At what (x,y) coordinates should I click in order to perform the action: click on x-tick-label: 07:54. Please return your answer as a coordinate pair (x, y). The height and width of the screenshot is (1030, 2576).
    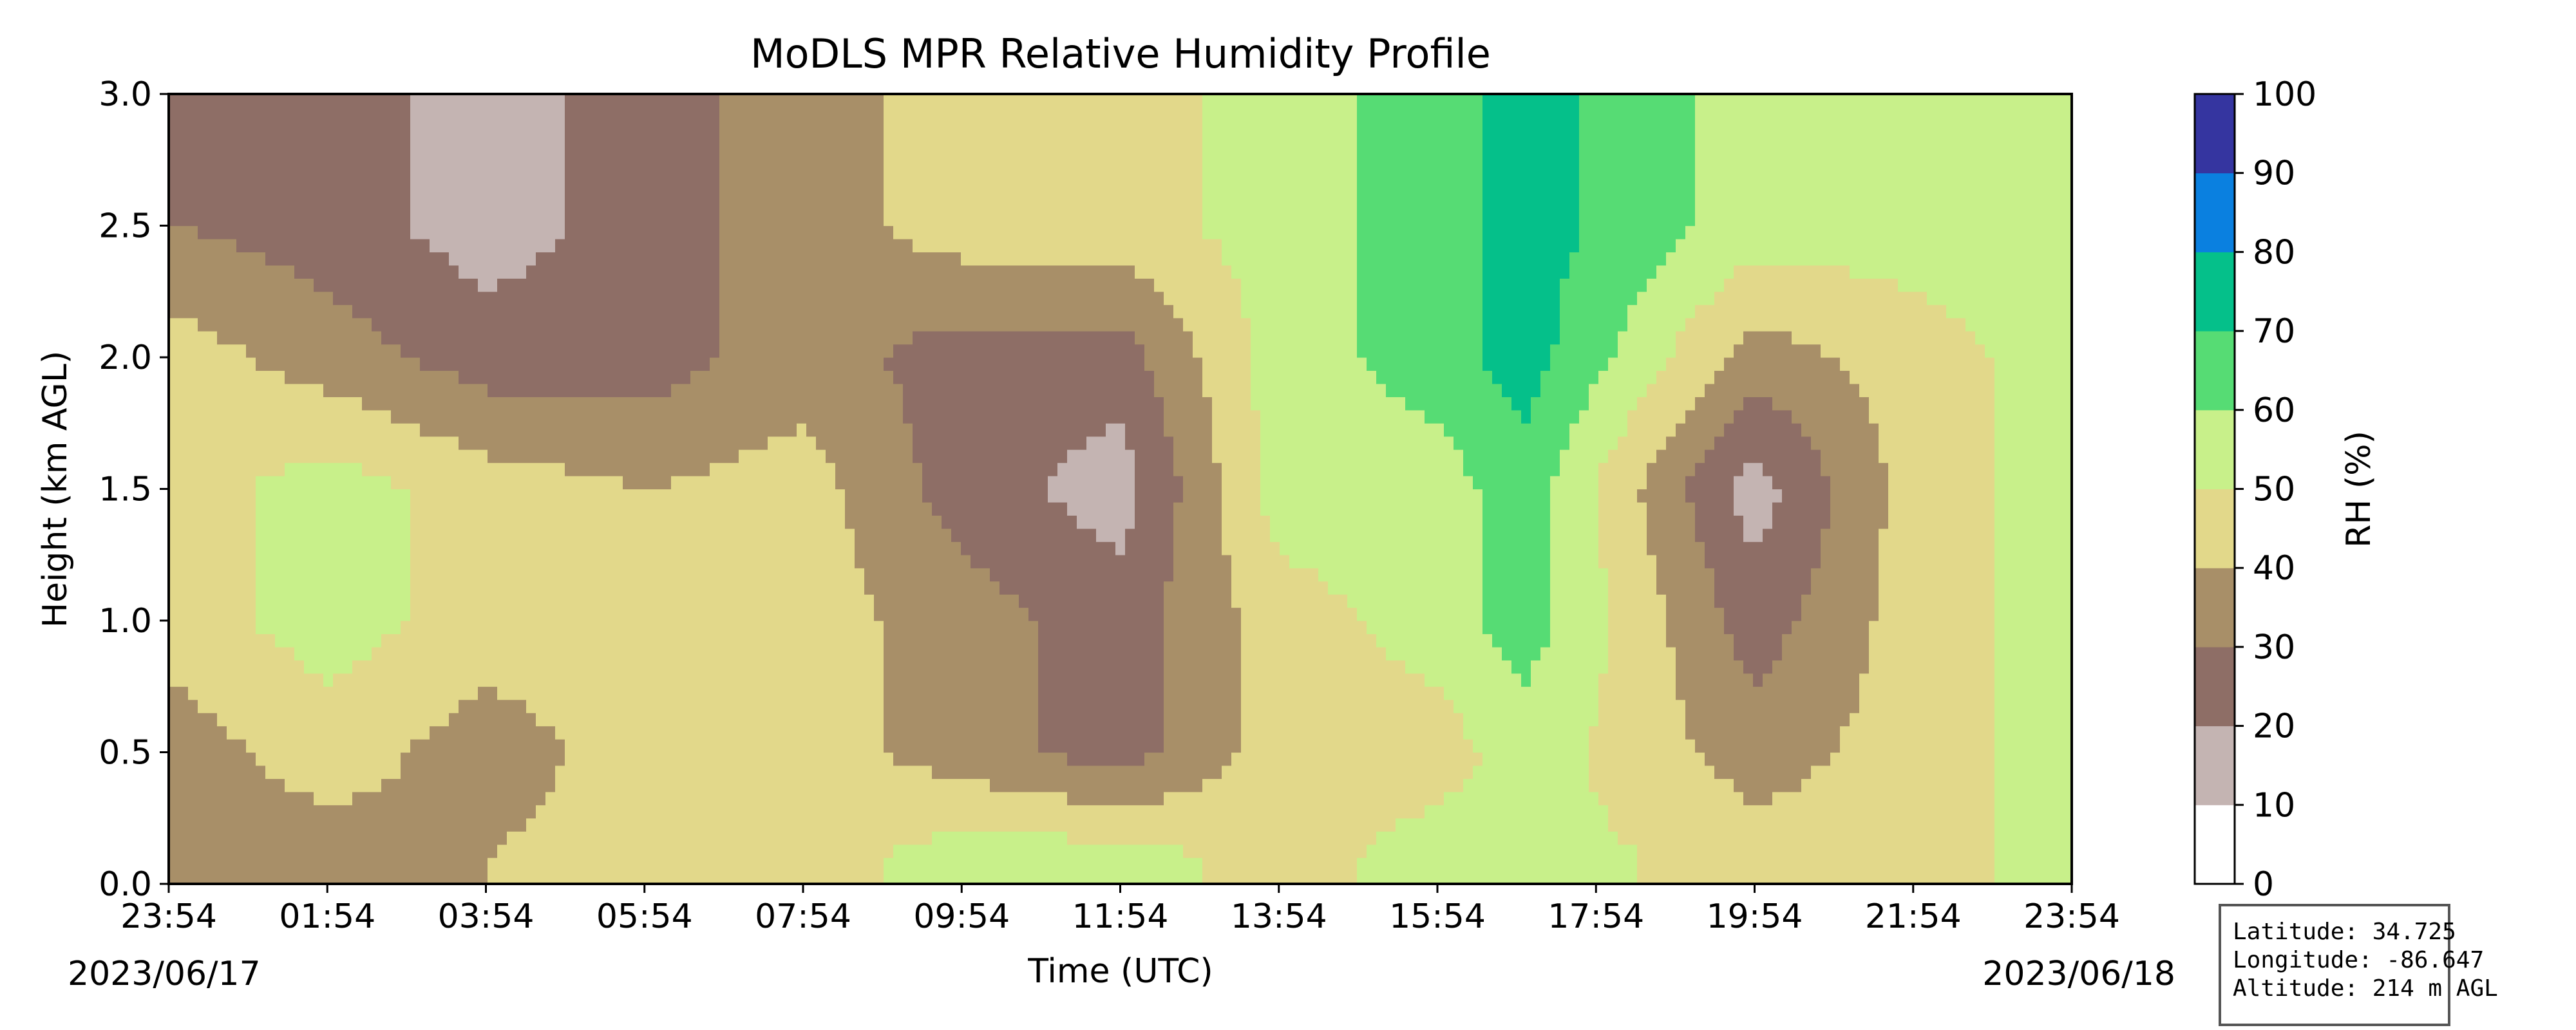
    Looking at the image, I should click on (803, 916).